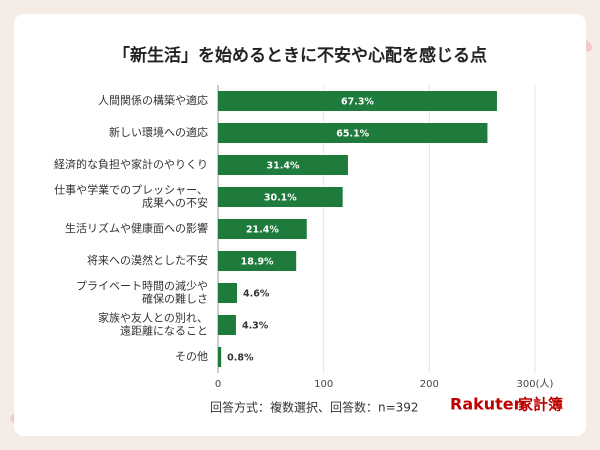 This screenshot has height=450, width=600. I want to click on y-tick-label: 将来への漠然とした不安, so click(147, 260).